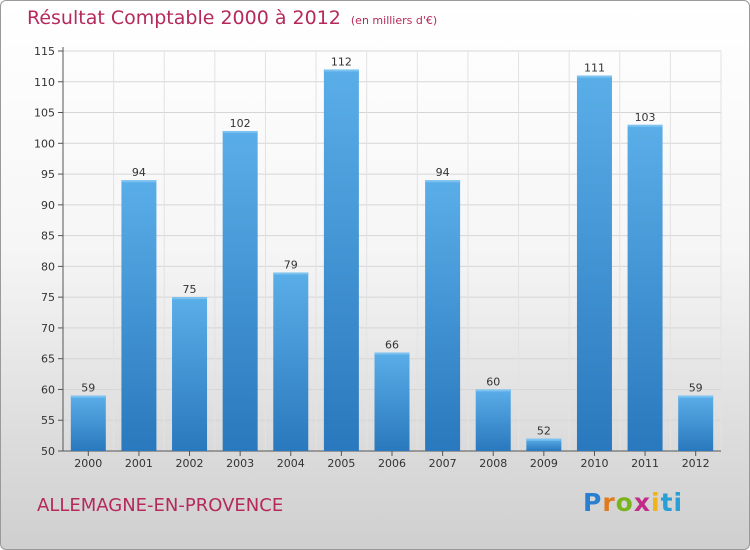  Describe the element at coordinates (48, 297) in the screenshot. I see `y-tick-label: 75` at that location.